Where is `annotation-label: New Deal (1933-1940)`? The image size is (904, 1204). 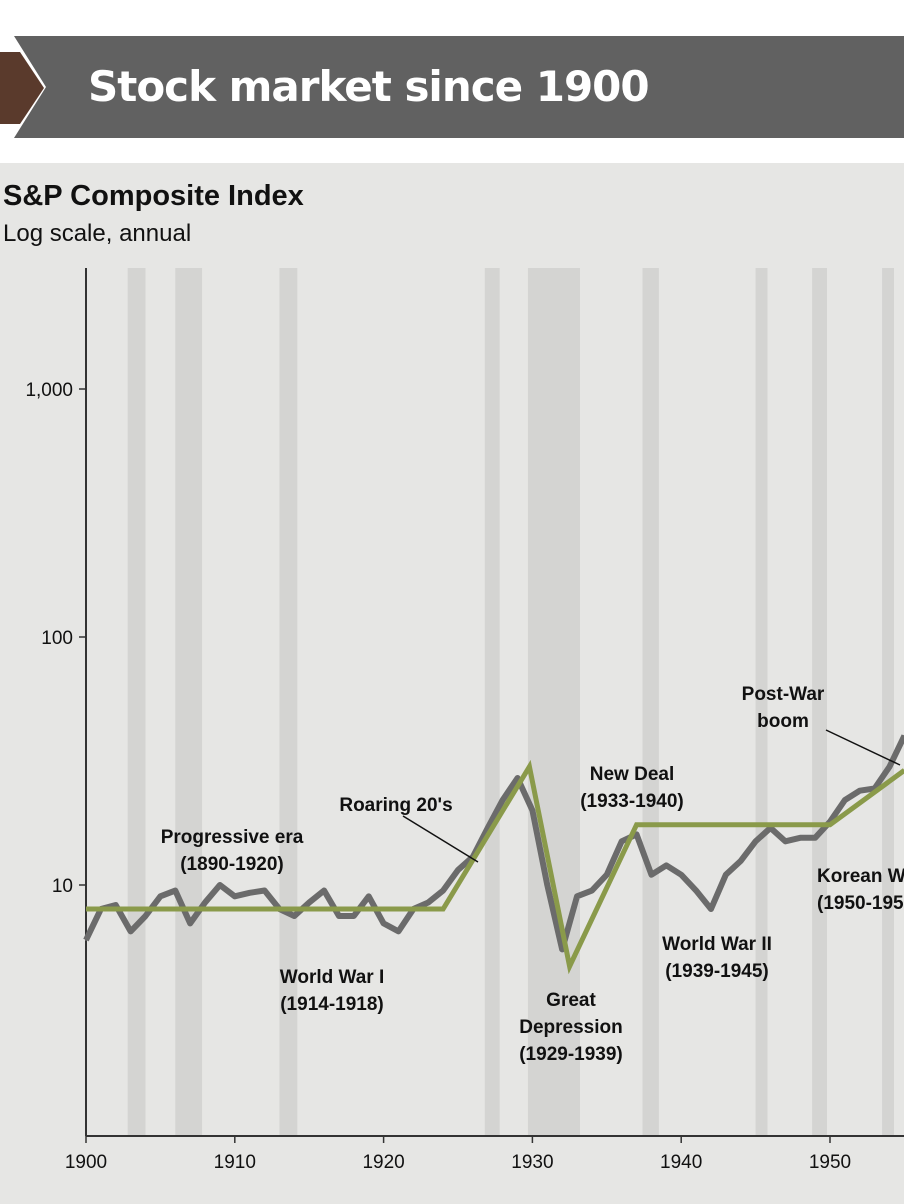 annotation-label: New Deal (1933-1940) is located at coordinates (632, 788).